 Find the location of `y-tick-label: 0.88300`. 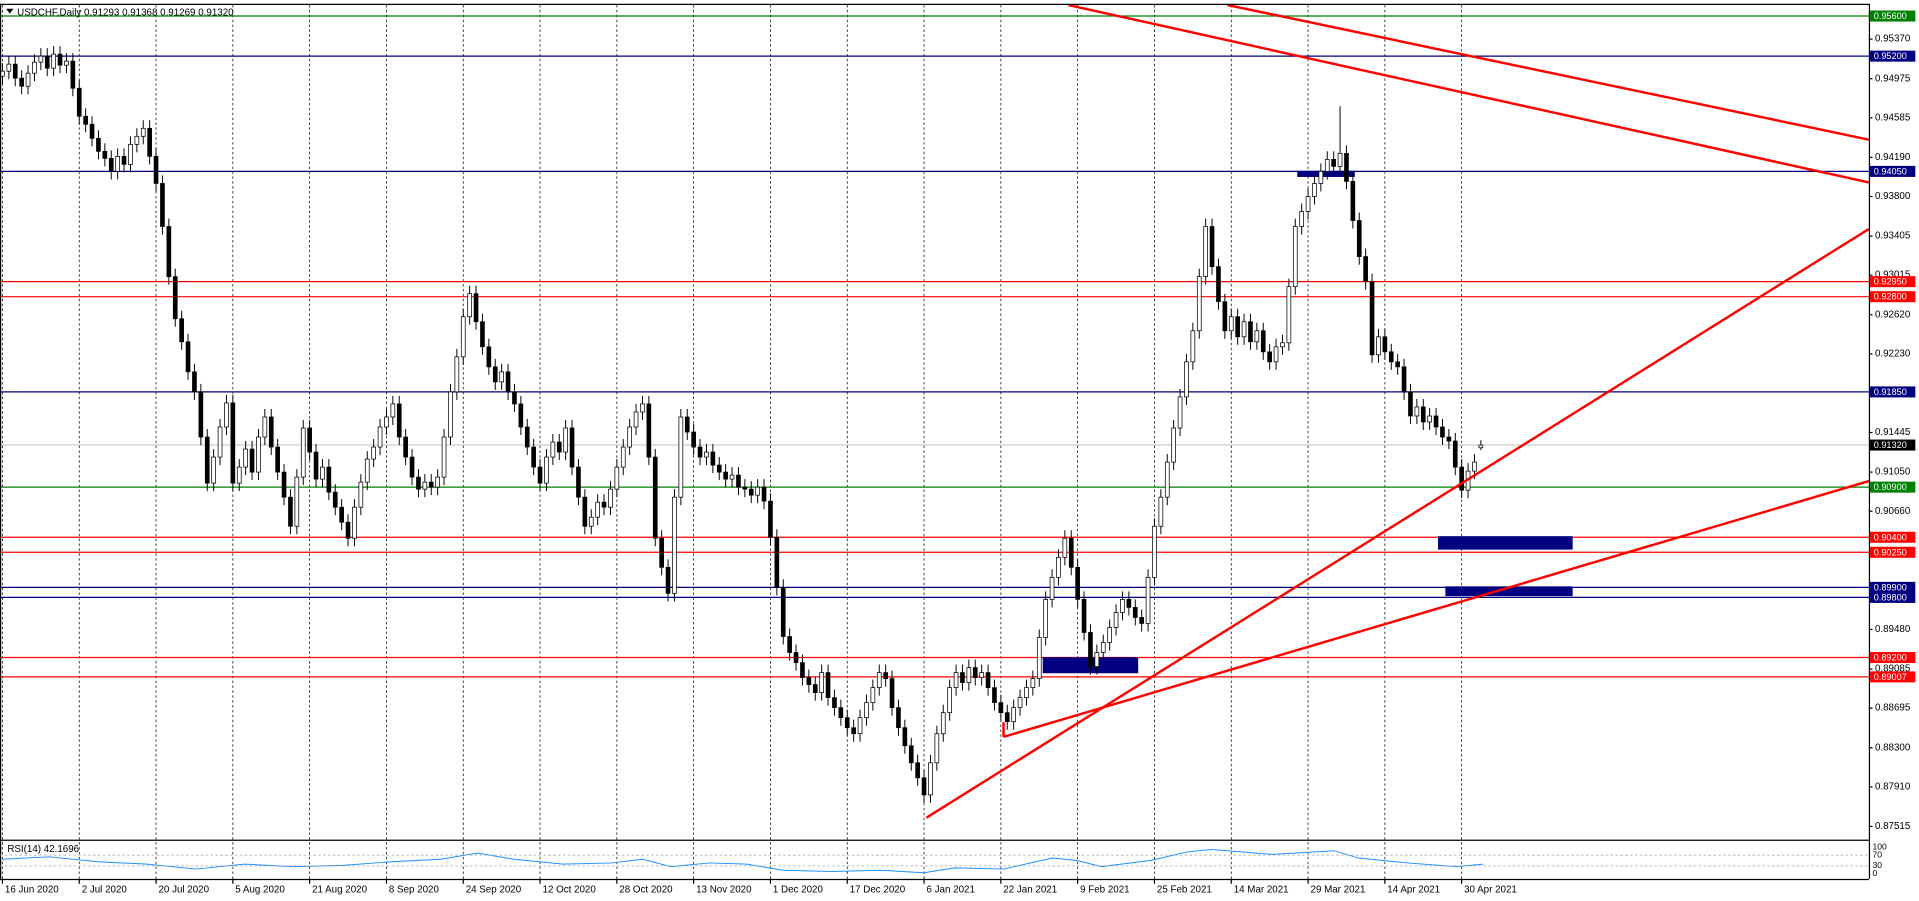

y-tick-label: 0.88300 is located at coordinates (1893, 747).